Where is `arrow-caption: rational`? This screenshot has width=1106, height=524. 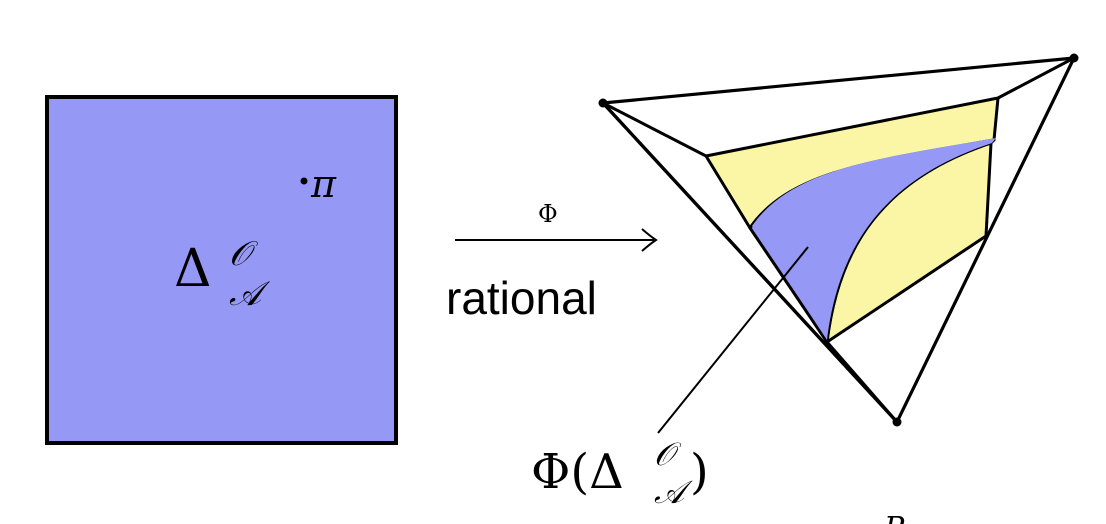 arrow-caption: rational is located at coordinates (521, 298).